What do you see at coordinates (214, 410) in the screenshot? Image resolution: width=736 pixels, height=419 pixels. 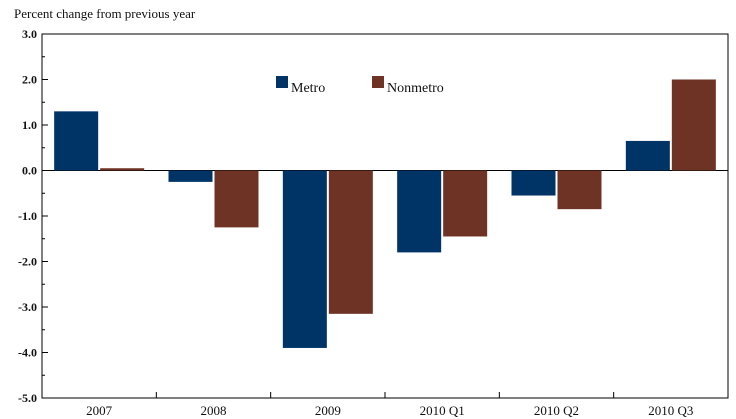 I see `x-tick-label: 2008` at bounding box center [214, 410].